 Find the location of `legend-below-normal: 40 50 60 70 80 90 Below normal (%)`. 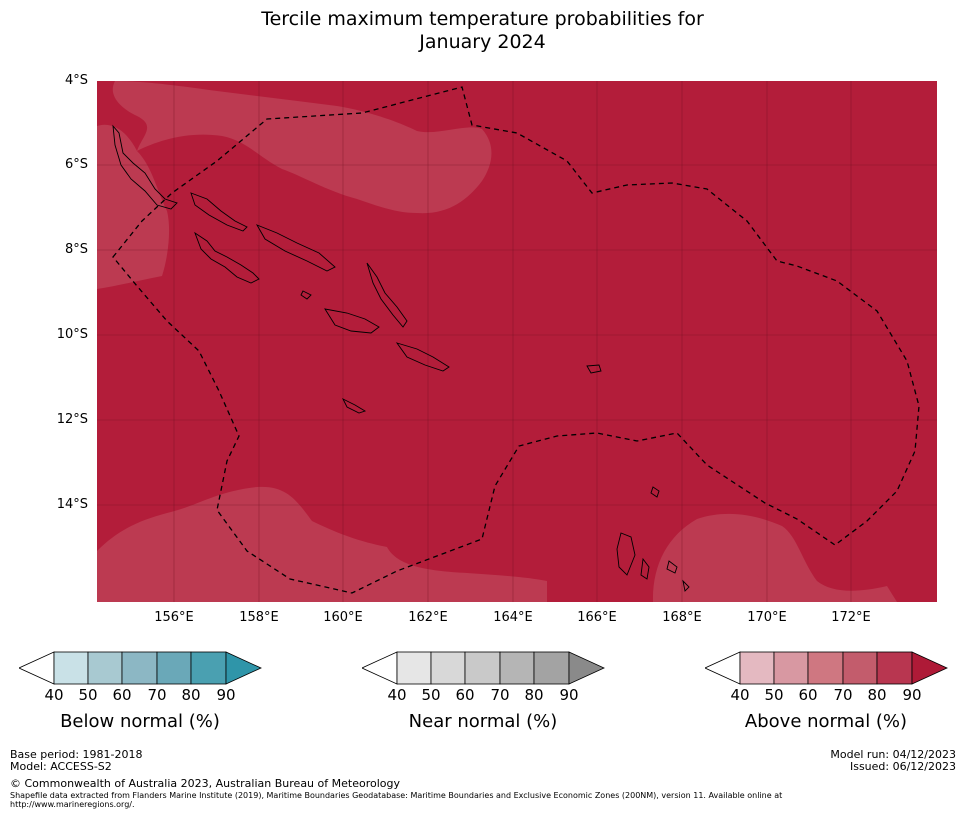

legend-below-normal: 40 50 60 70 80 90 Below normal (%) is located at coordinates (149, 695).